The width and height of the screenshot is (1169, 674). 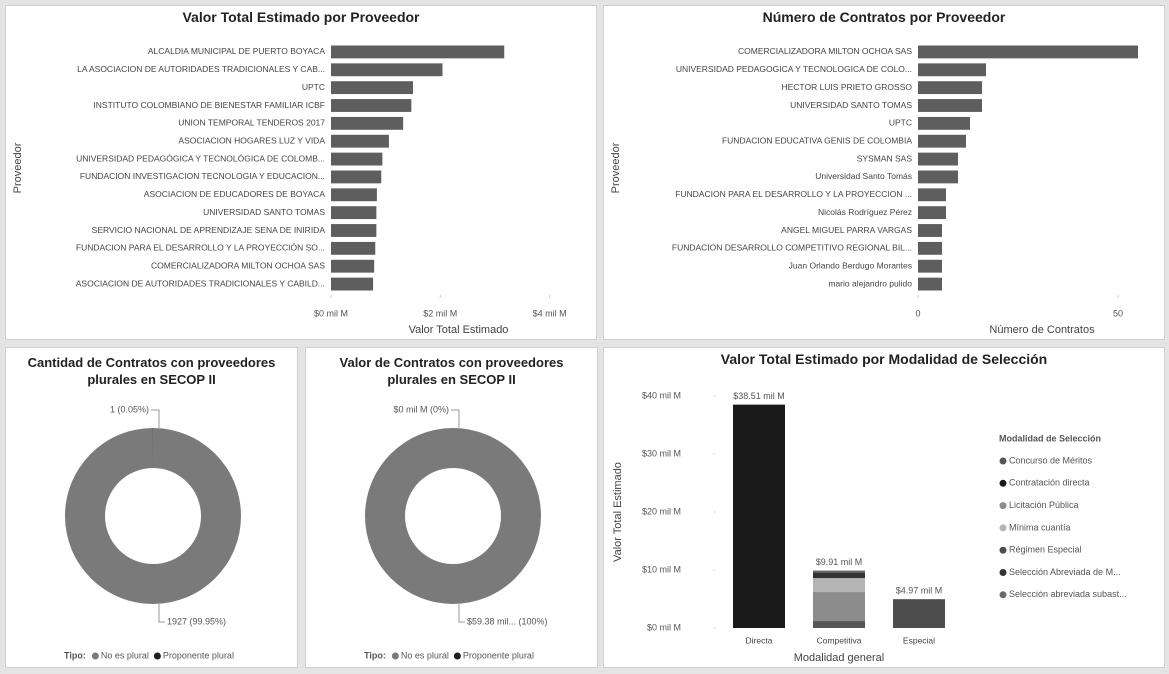 I want to click on y-tick-label: $10 mil M, so click(x=661, y=569).